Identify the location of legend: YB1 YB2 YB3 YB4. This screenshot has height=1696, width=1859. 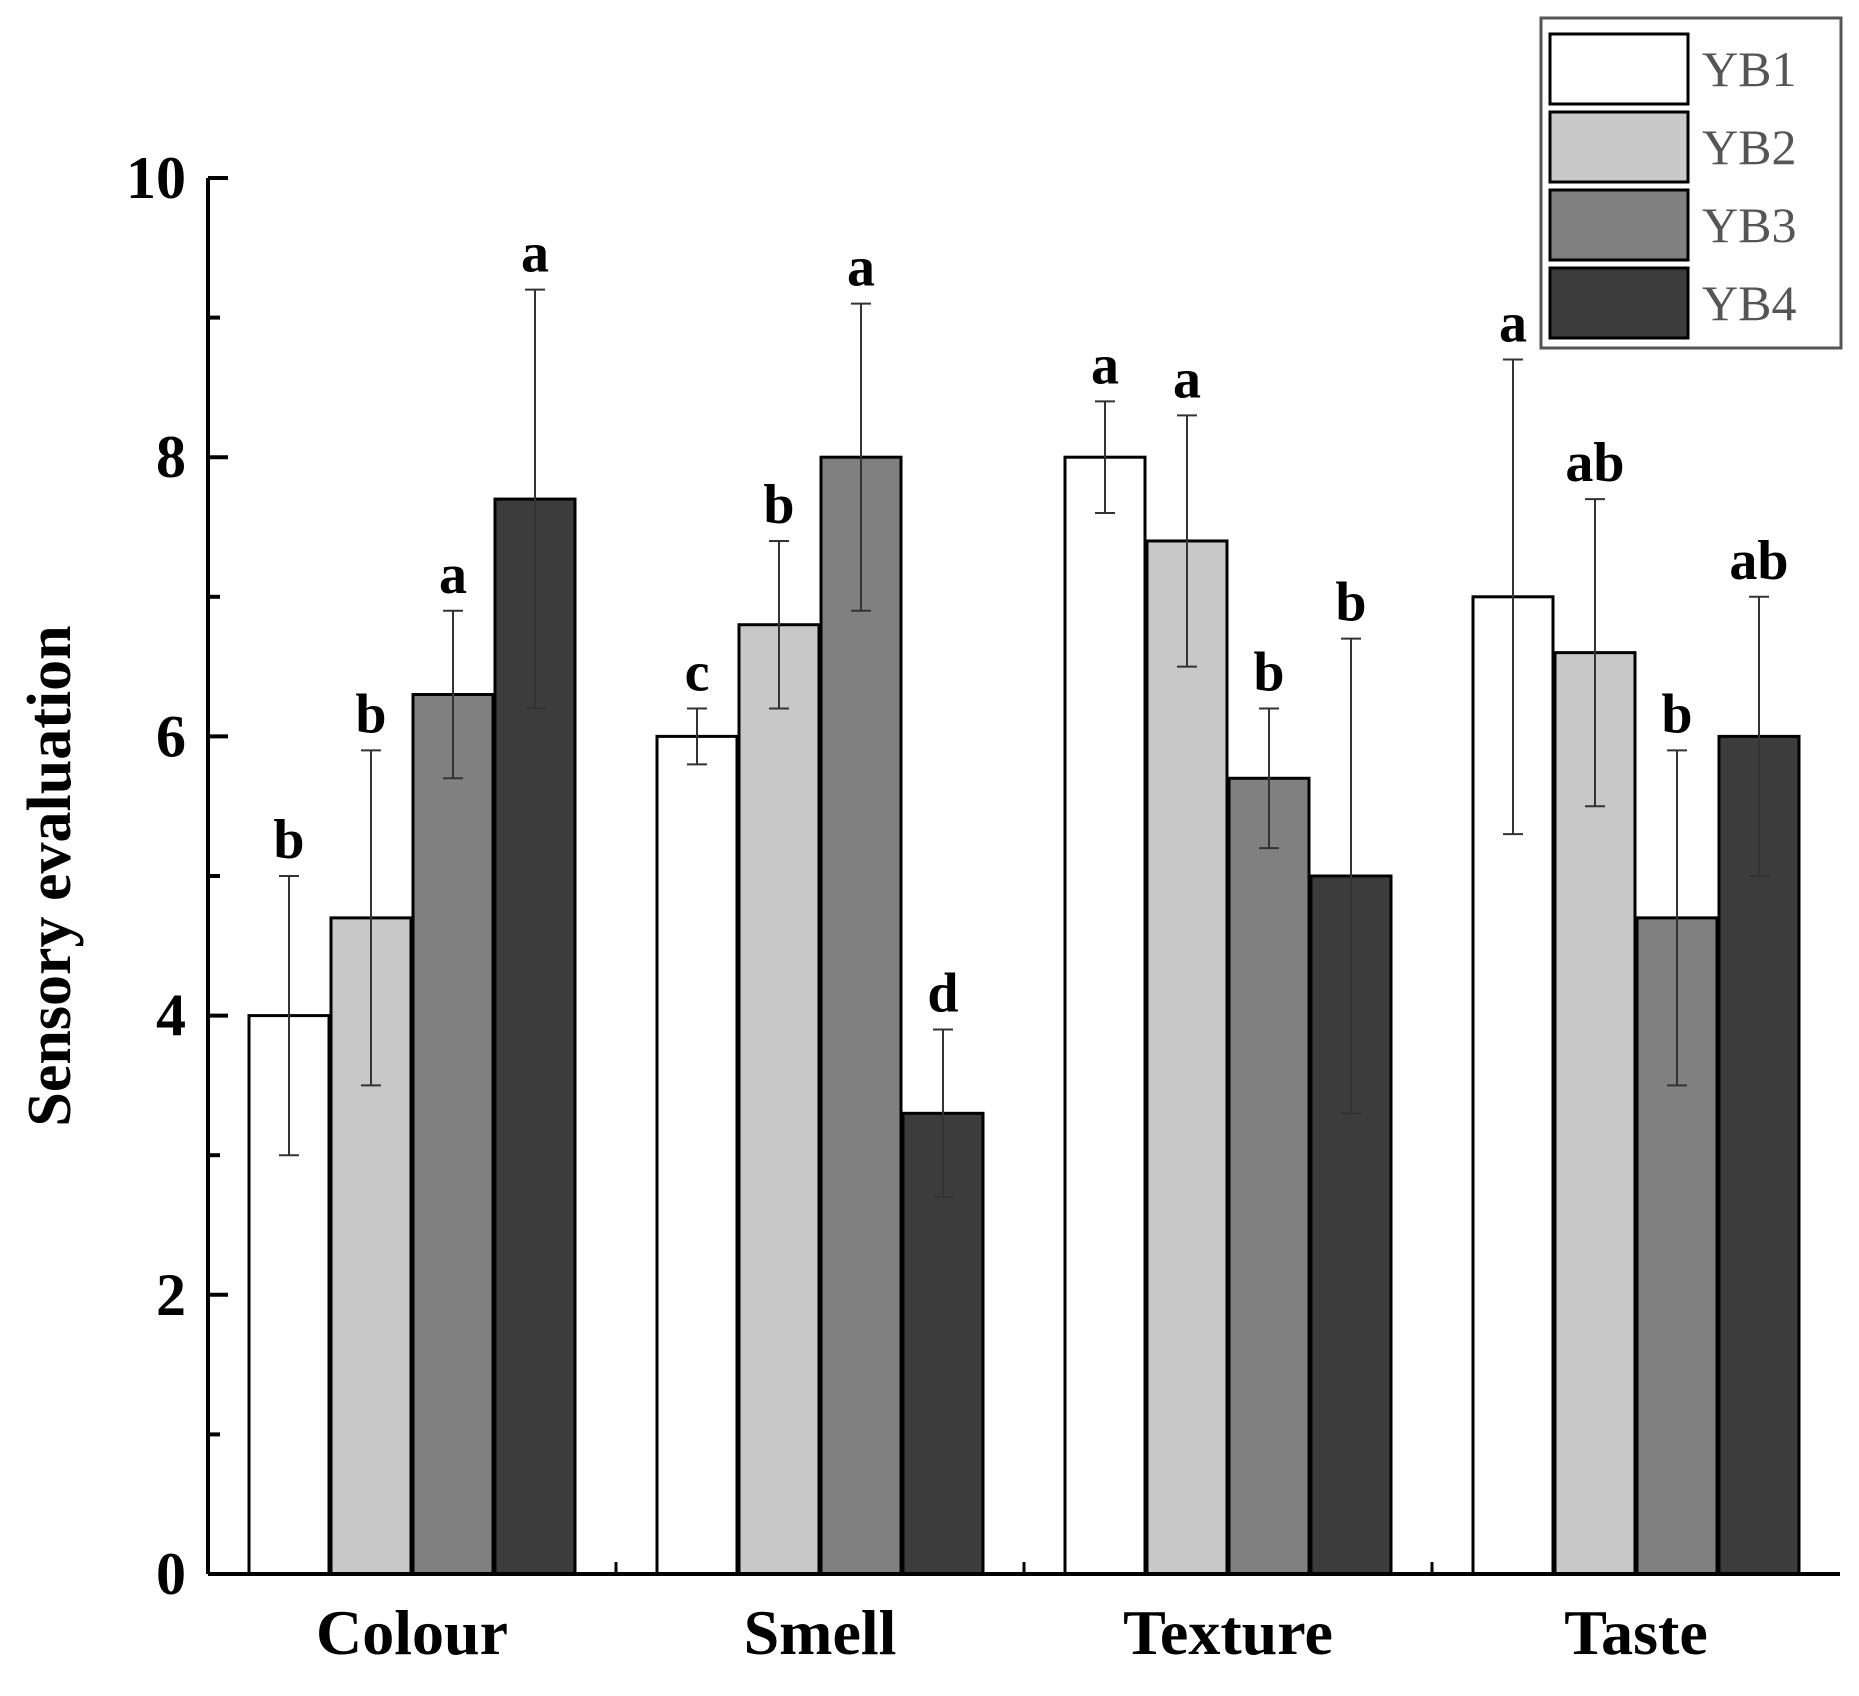
(1691, 183).